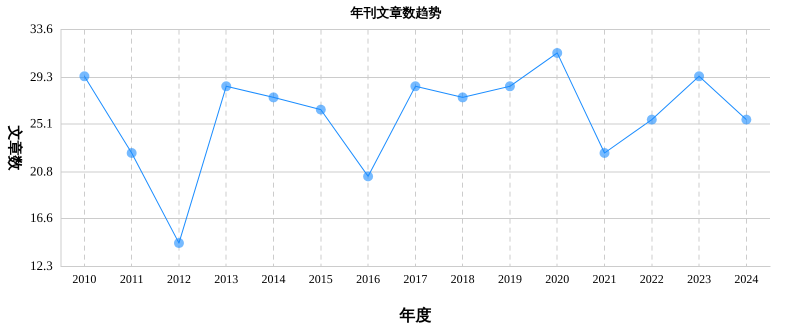  What do you see at coordinates (557, 279) in the screenshot?
I see `x-tick-label: 2020` at bounding box center [557, 279].